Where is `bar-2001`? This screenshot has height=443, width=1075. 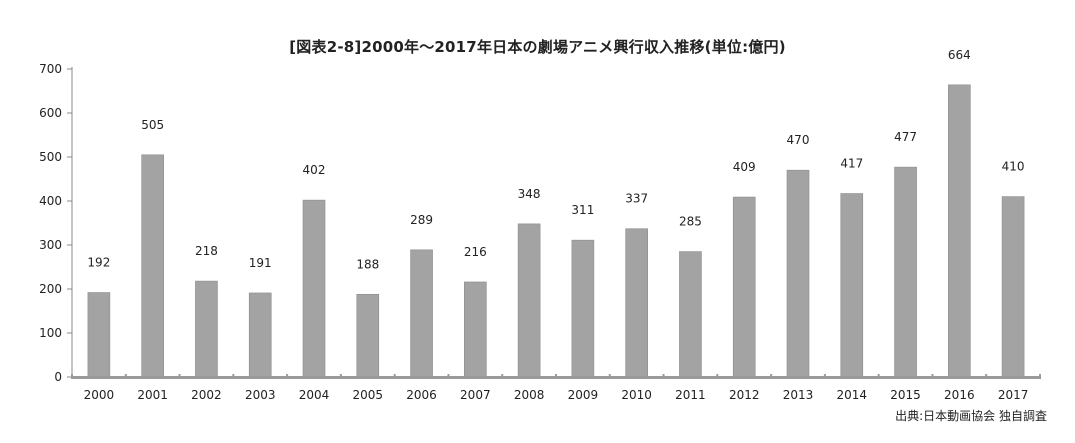
bar-2001 is located at coordinates (152, 266).